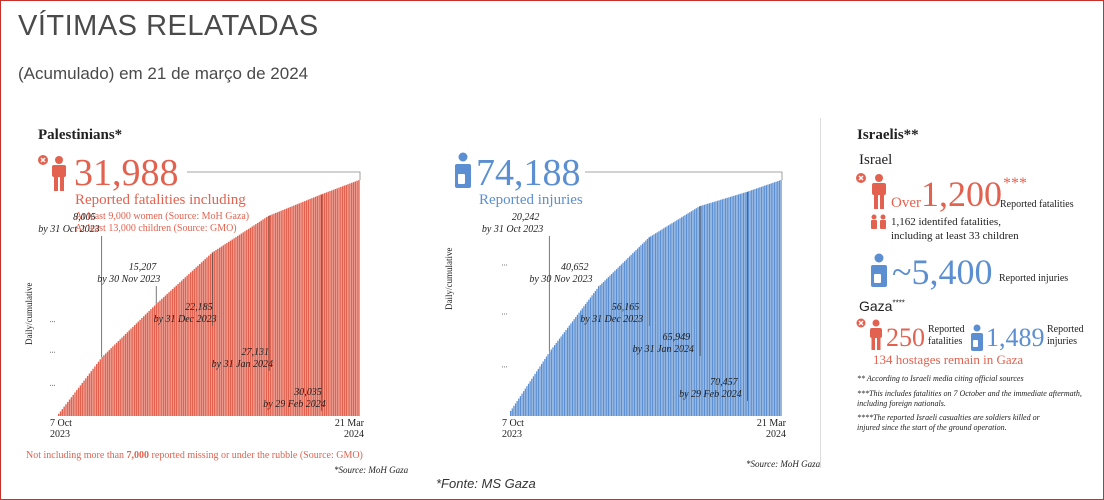 The width and height of the screenshot is (1104, 500). Describe the element at coordinates (274, 176) in the screenshot. I see `headline-leader` at that location.